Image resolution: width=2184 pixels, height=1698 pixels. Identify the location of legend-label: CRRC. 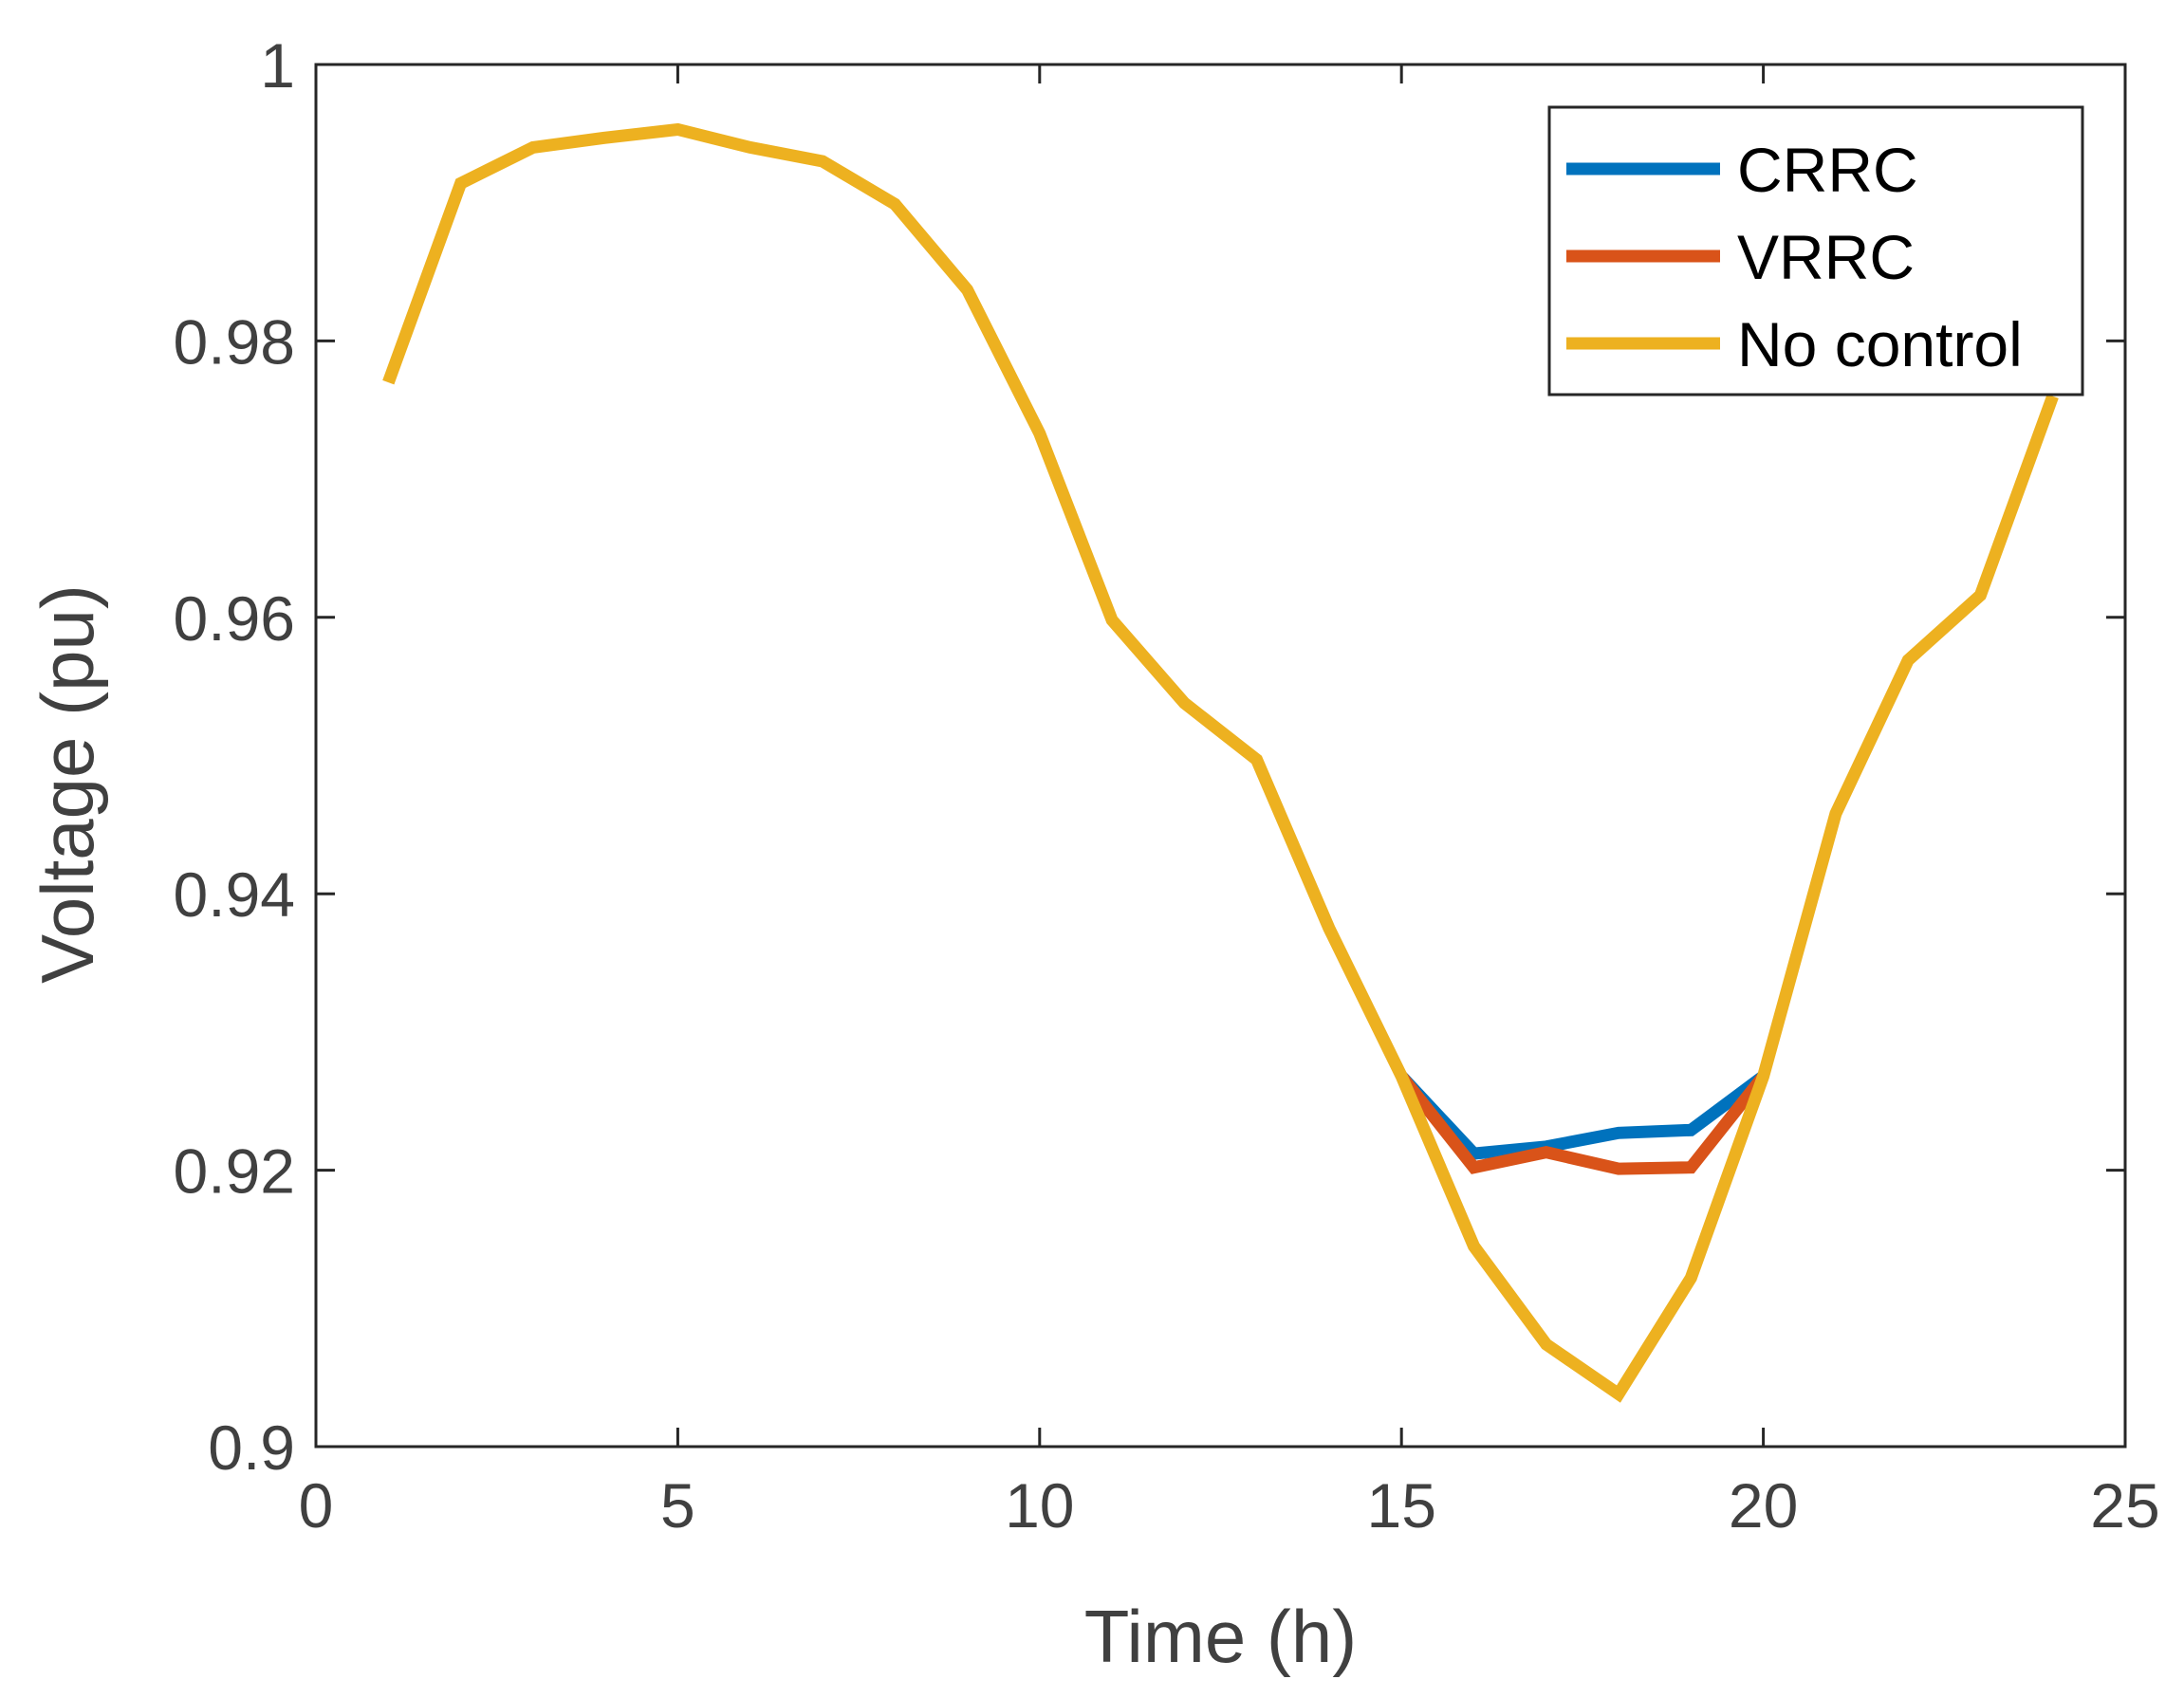
(1828, 170).